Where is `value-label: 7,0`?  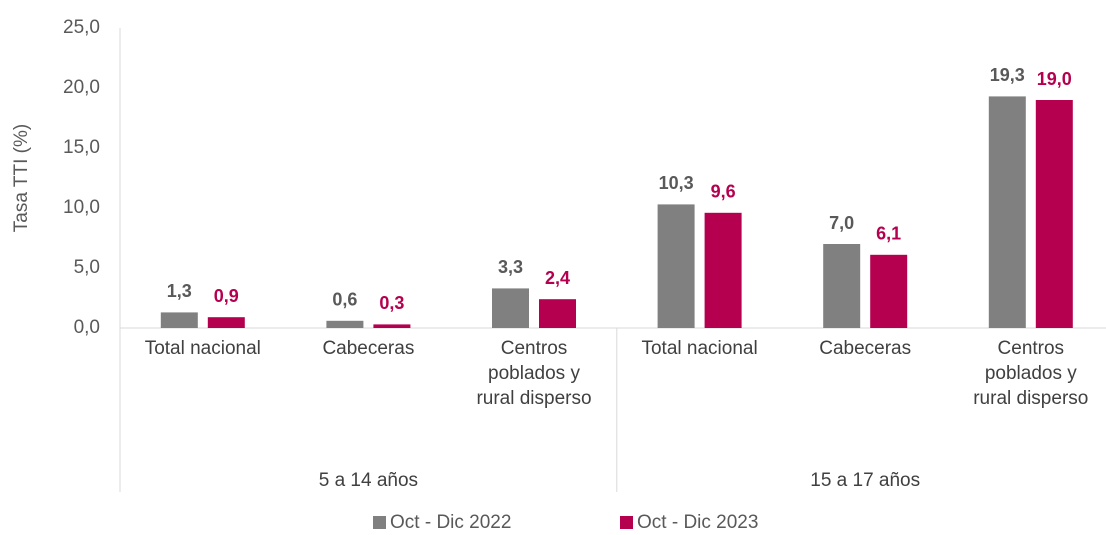 value-label: 7,0 is located at coordinates (841, 223).